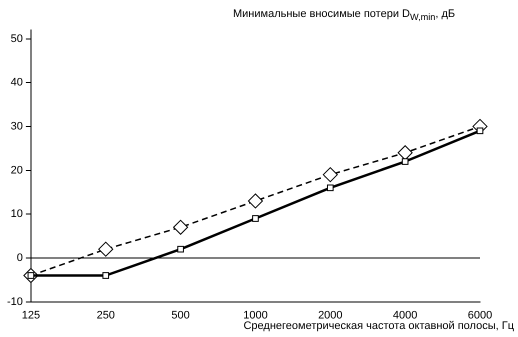  What do you see at coordinates (330, 315) in the screenshot?
I see `x-tick-label: 2000` at bounding box center [330, 315].